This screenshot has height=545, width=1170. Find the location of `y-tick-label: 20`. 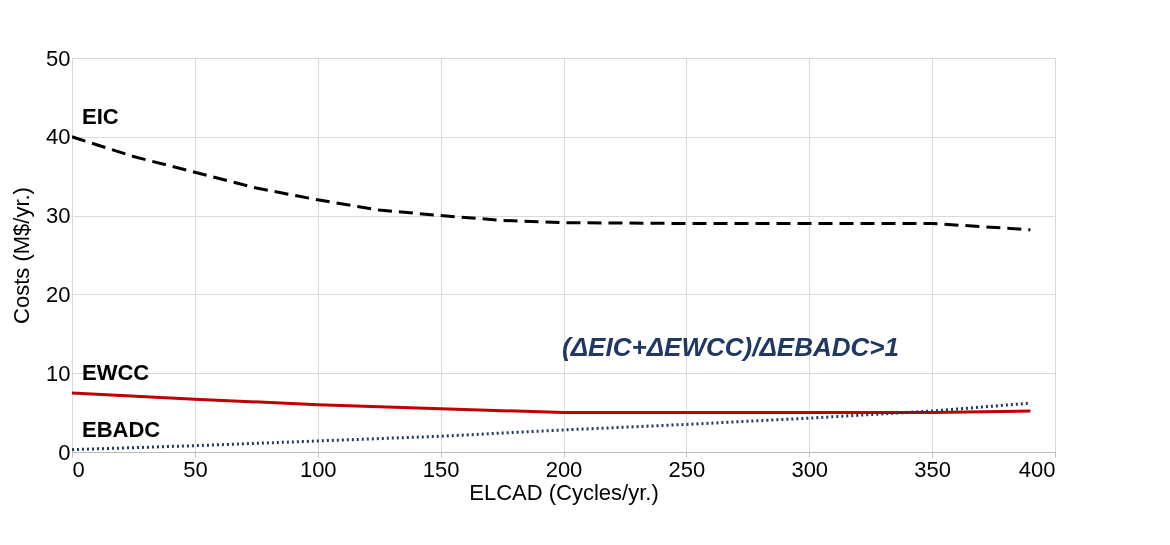

y-tick-label: 20 is located at coordinates (58, 294).